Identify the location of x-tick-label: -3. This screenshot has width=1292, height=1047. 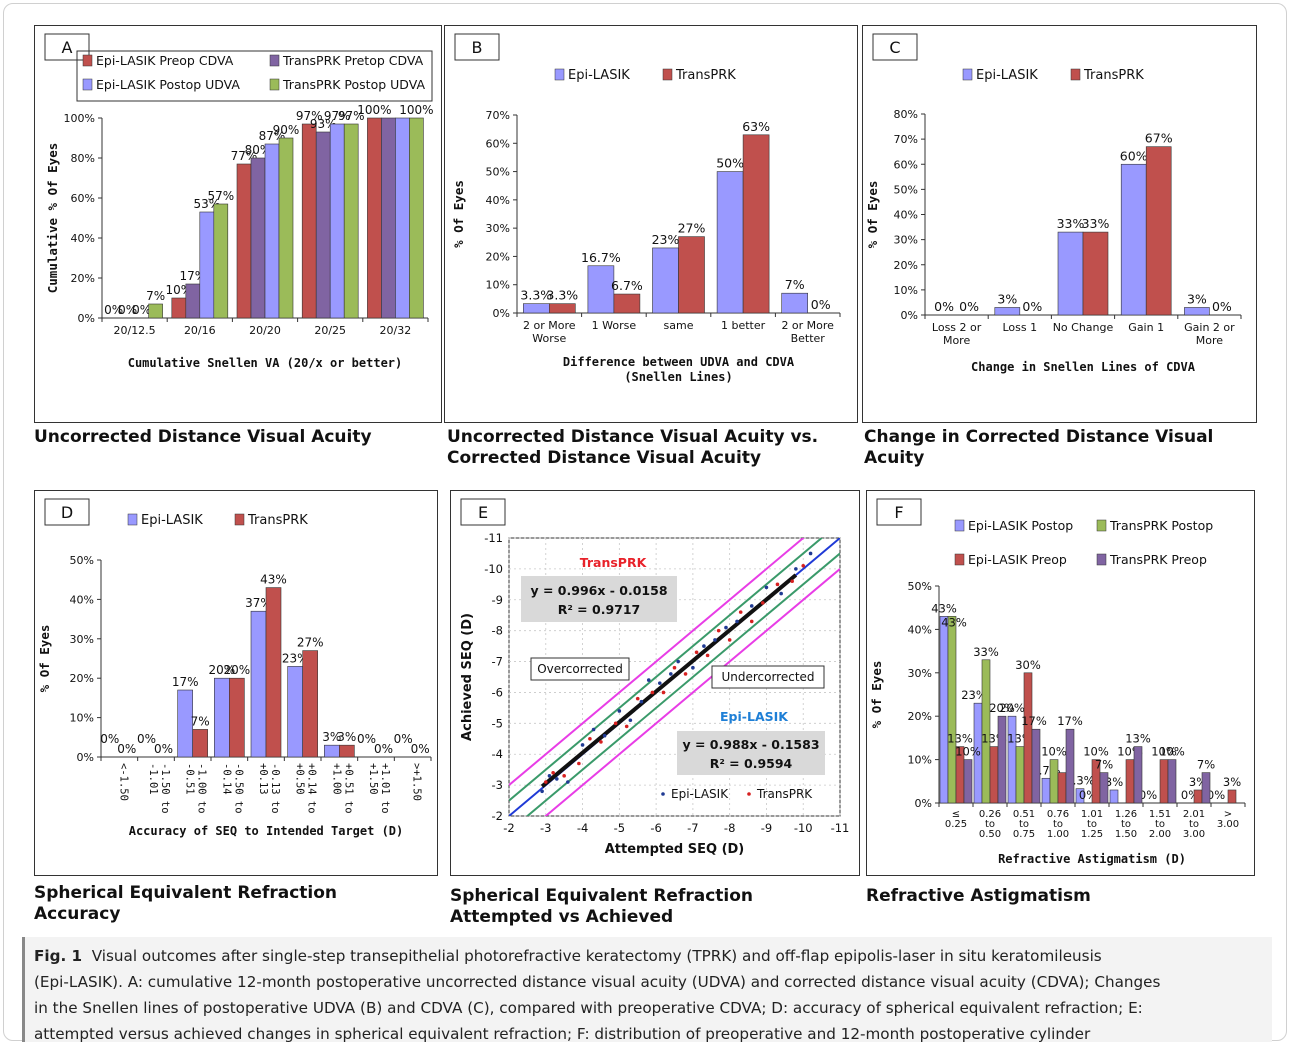
(545, 828).